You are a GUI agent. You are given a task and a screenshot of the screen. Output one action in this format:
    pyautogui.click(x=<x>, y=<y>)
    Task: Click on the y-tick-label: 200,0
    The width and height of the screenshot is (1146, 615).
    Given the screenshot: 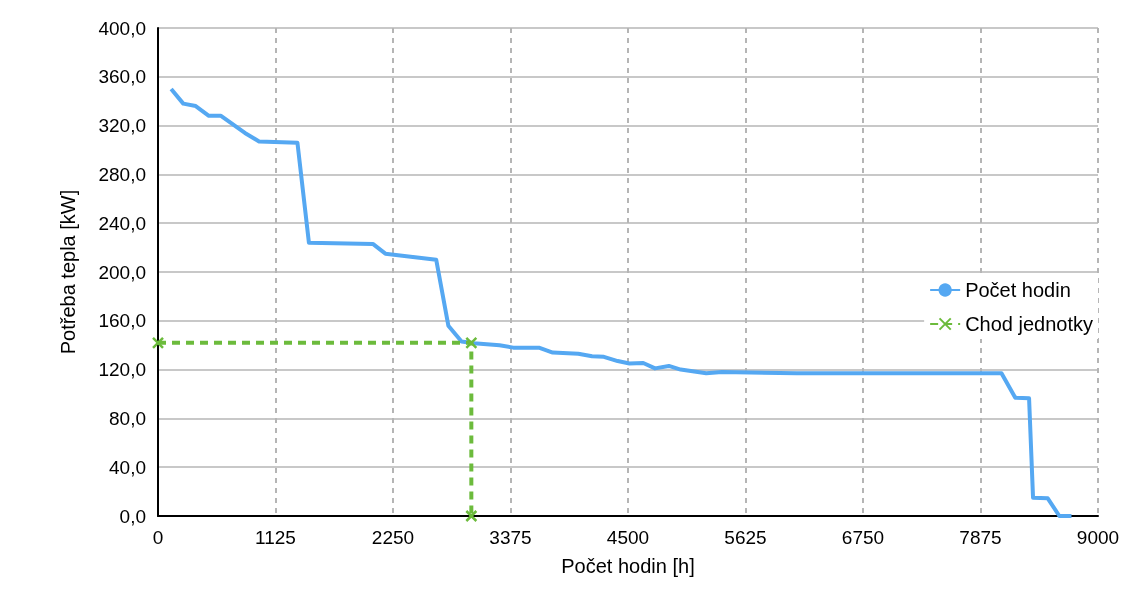 What is the action you would take?
    pyautogui.click(x=122, y=272)
    